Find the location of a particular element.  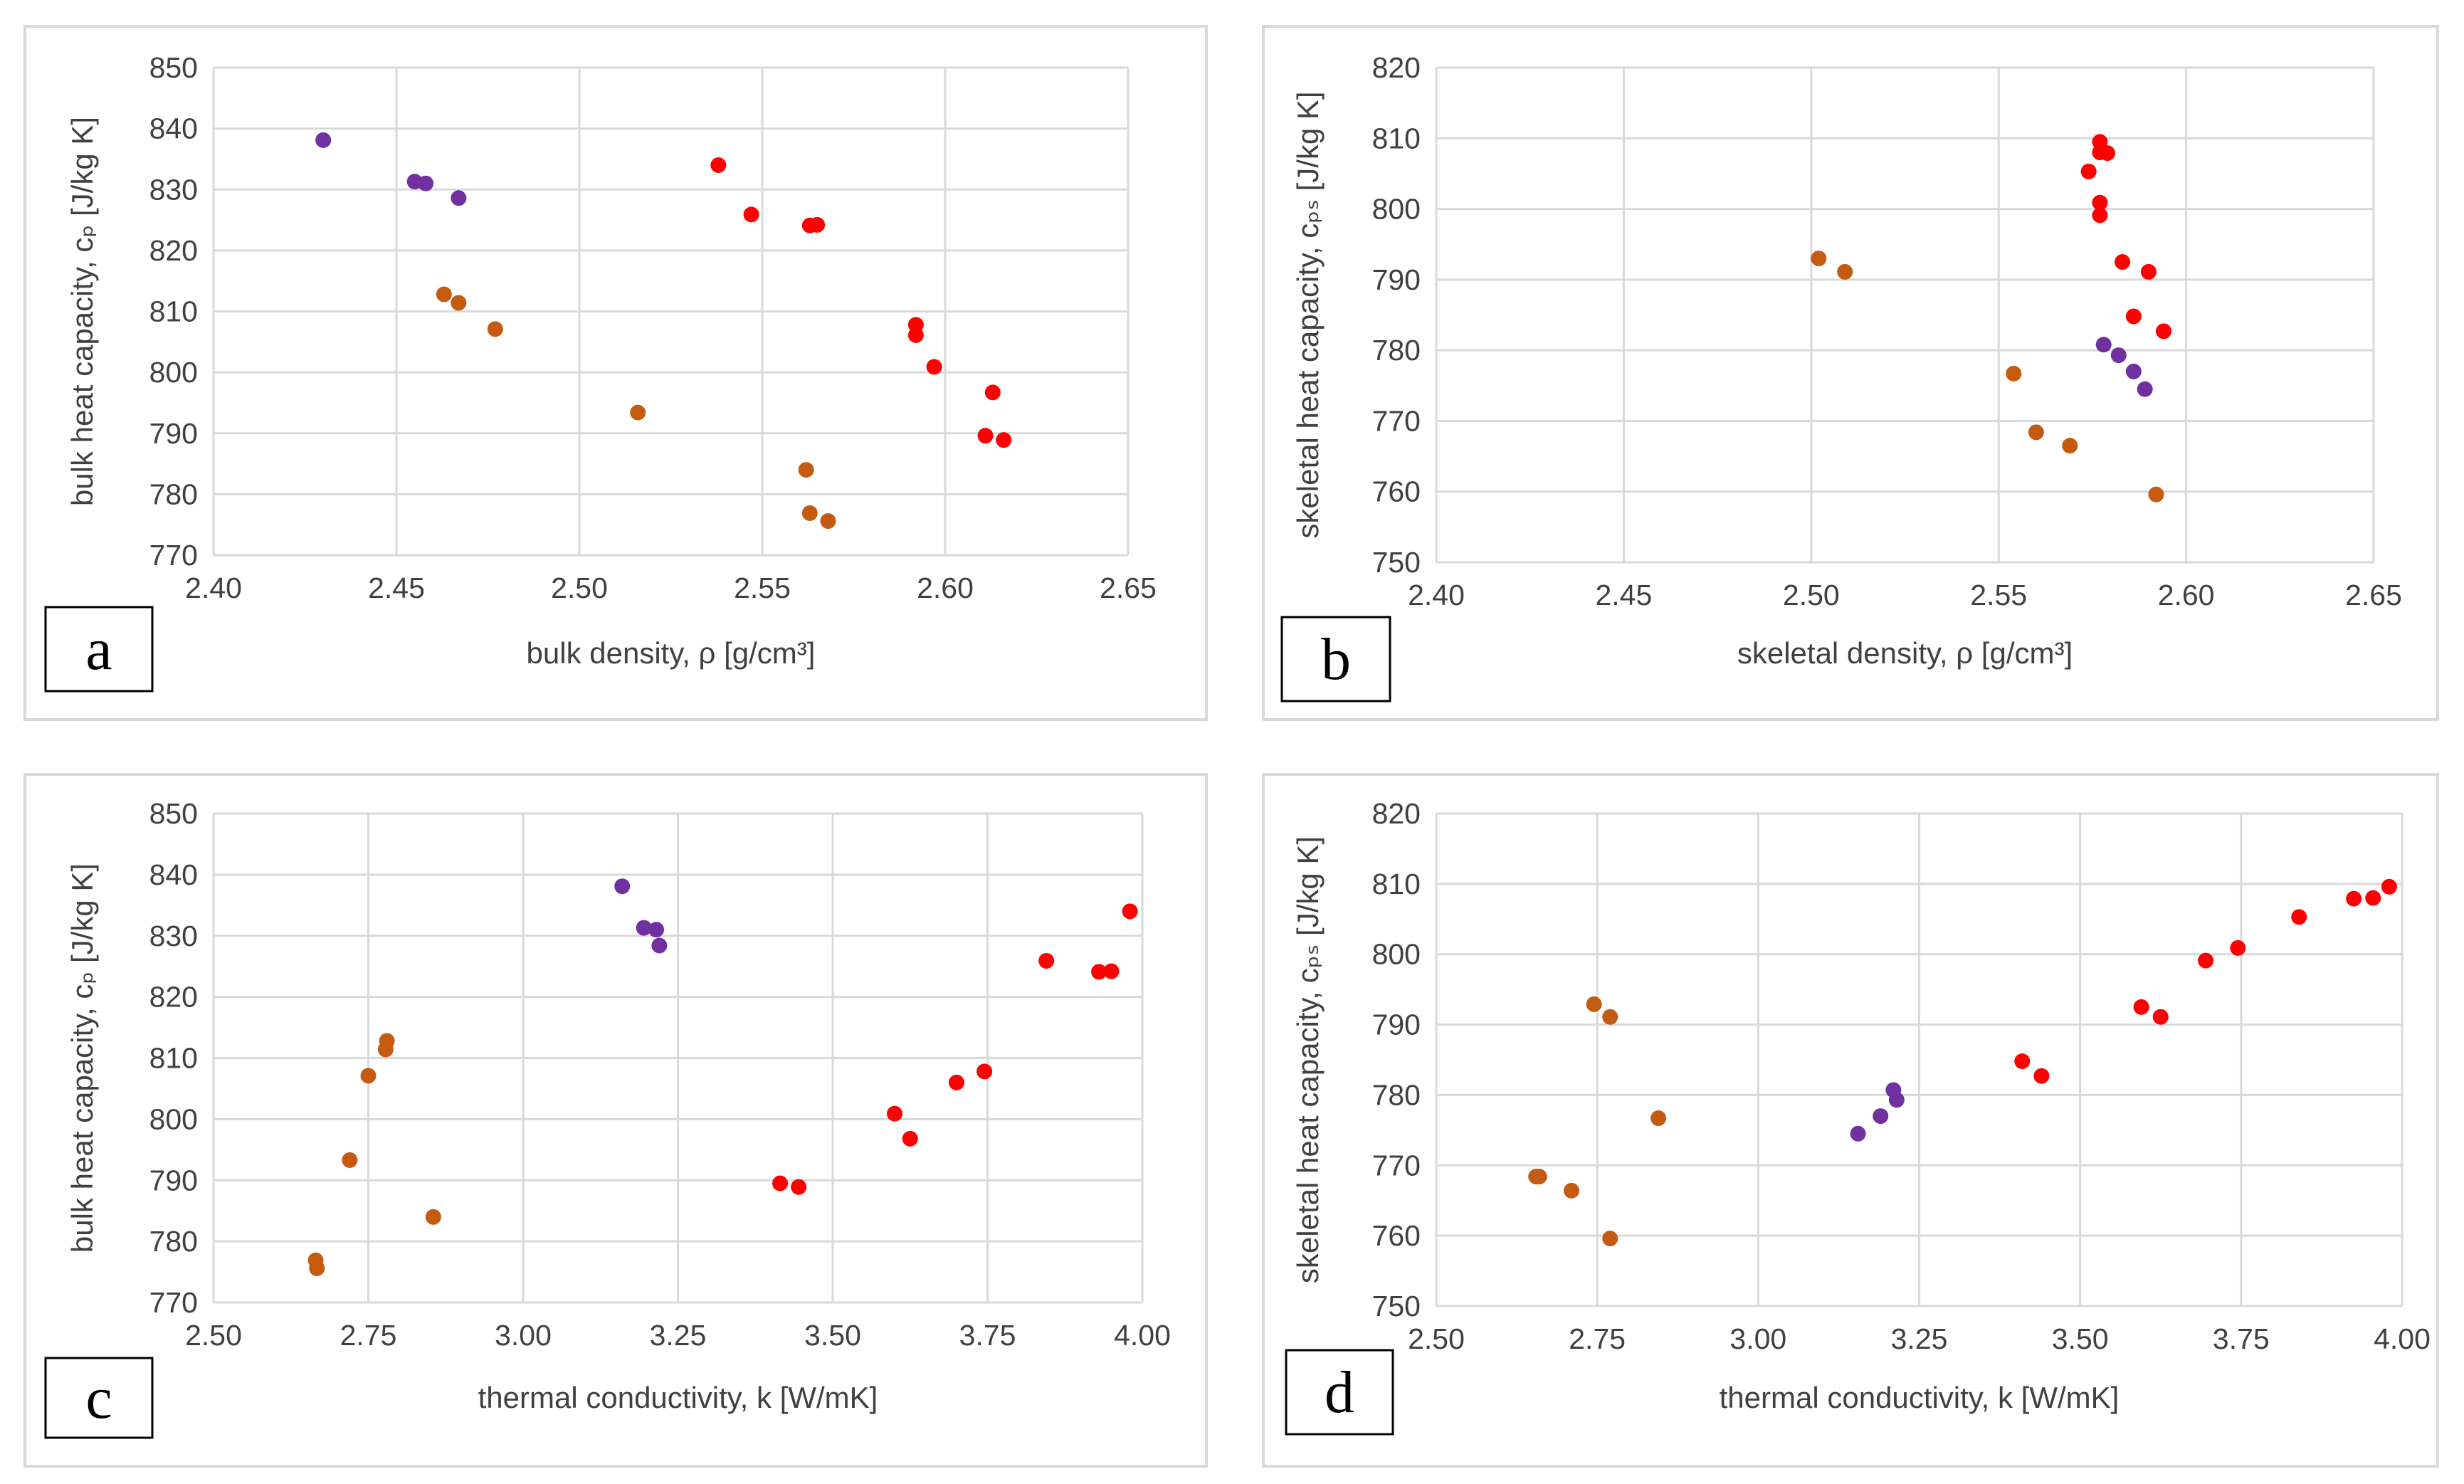

x-tick-label-d-2: 3.00 is located at coordinates (1757, 1338).